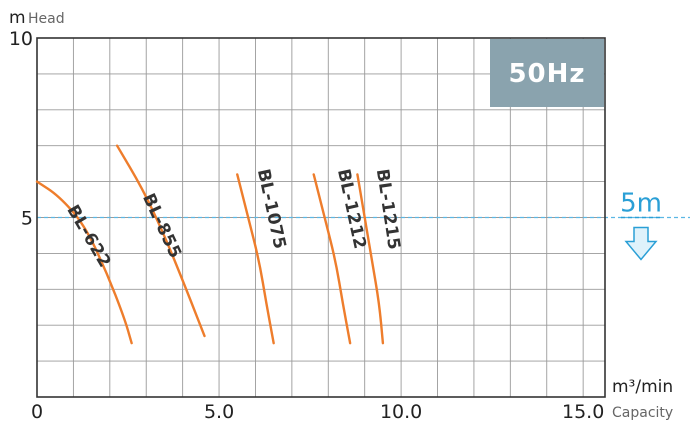 The height and width of the screenshot is (428, 694). I want to click on frequency-badge: 50Hz, so click(547, 73).